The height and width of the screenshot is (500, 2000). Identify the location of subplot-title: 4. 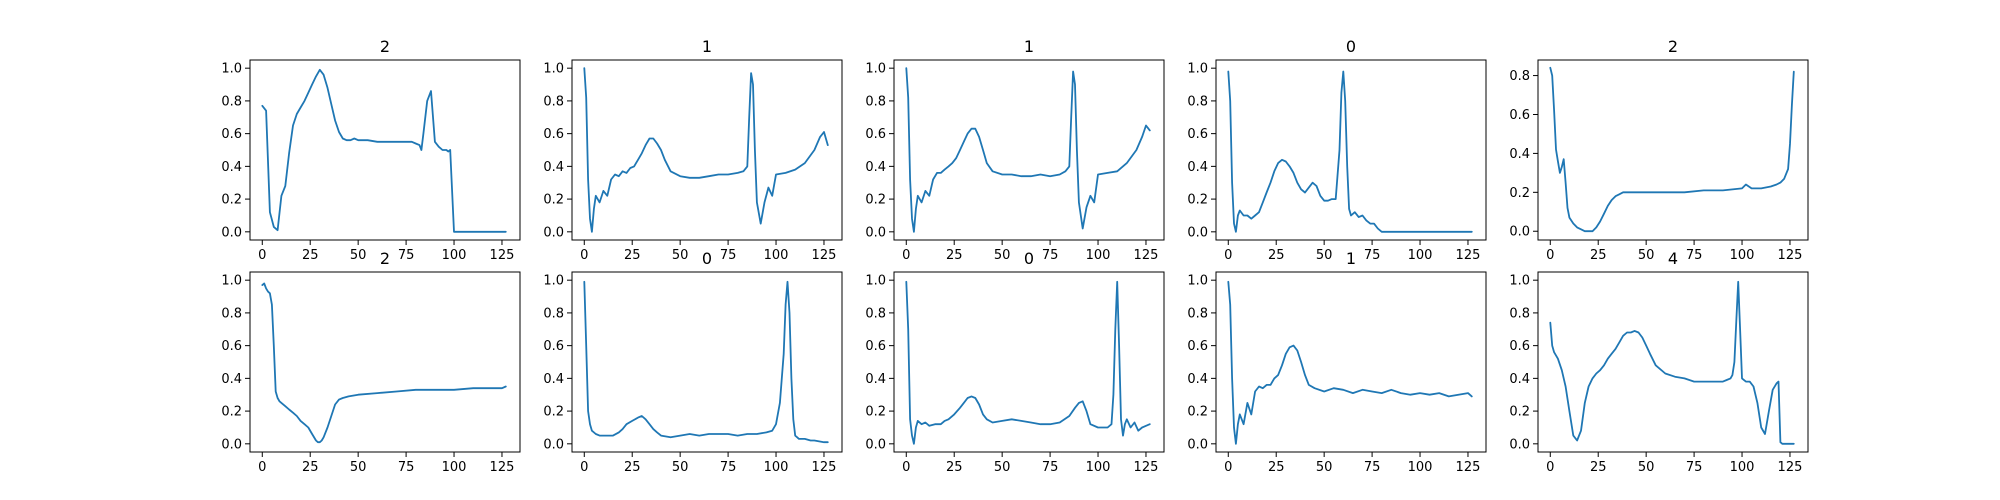
(1673, 258).